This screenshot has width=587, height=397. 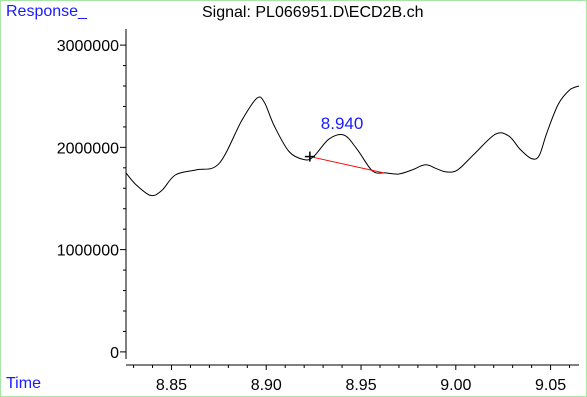 I want to click on peak-label: 8.940, so click(x=342, y=123).